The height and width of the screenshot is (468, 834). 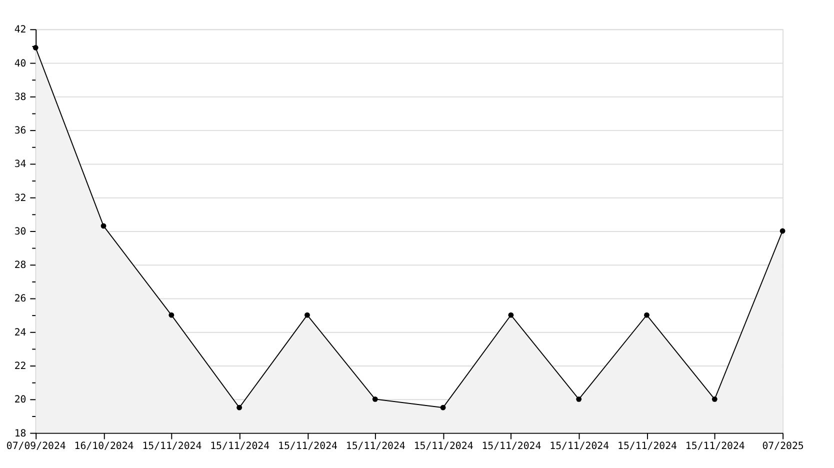 I want to click on y-tick-label: 40, so click(x=20, y=64).